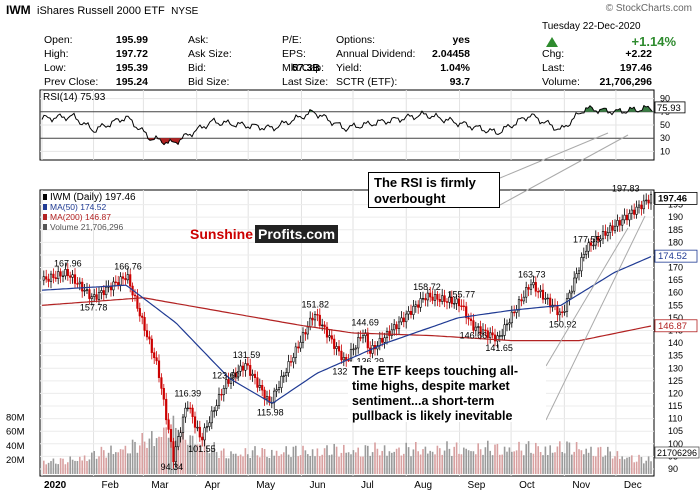  Describe the element at coordinates (93, 197) in the screenshot. I see `price-legend-entry: IWM (Daily) 197.46` at that location.